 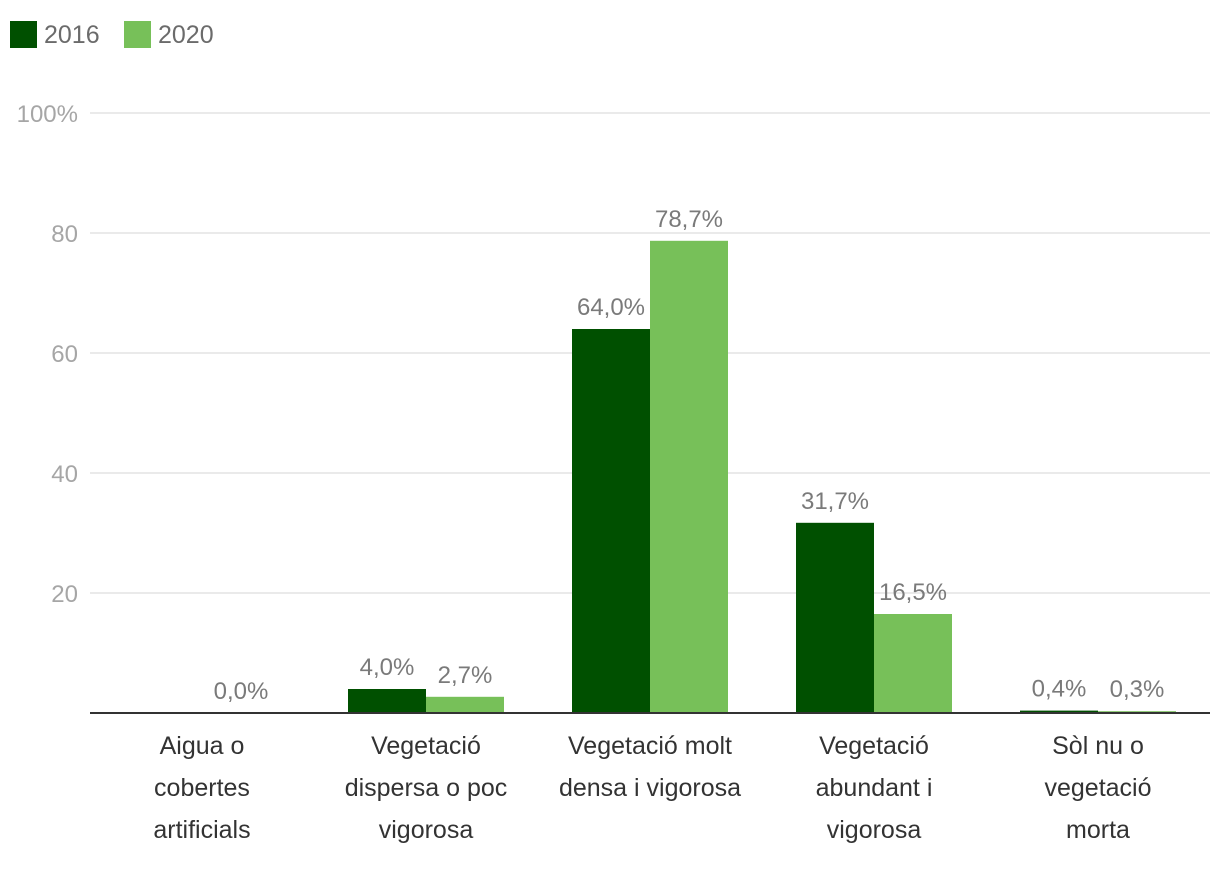 I want to click on y-axis-ticks: 20 40 60 80 100%, so click(x=47, y=354).